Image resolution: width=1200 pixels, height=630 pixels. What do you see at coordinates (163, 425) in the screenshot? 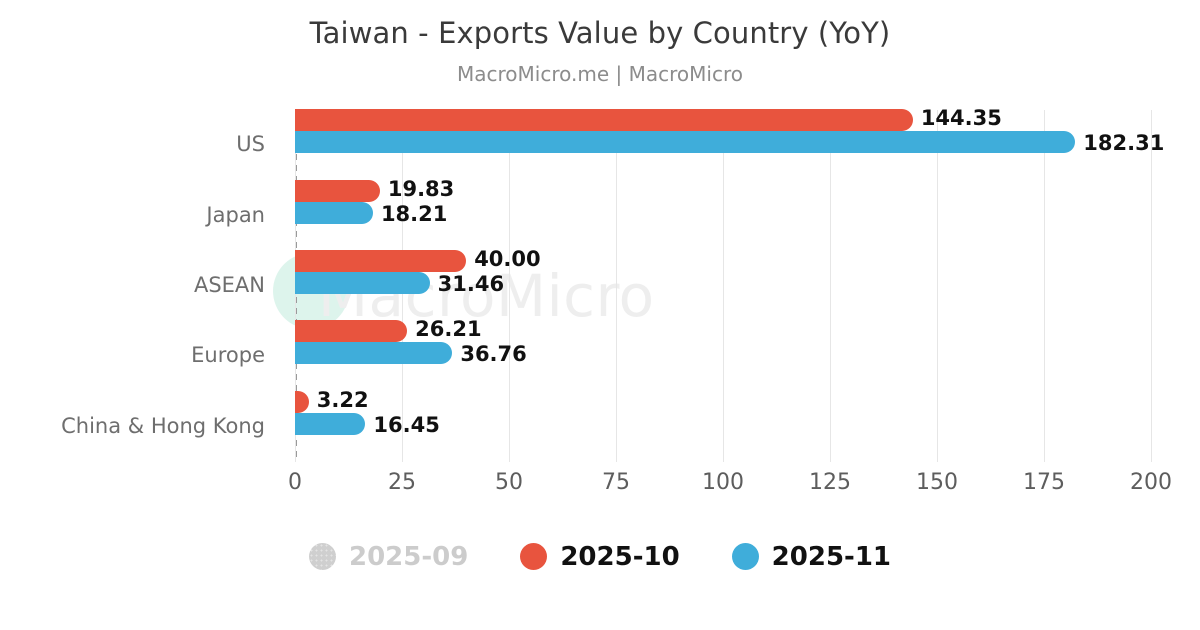
I see `category-label: China & Hong Kong` at bounding box center [163, 425].